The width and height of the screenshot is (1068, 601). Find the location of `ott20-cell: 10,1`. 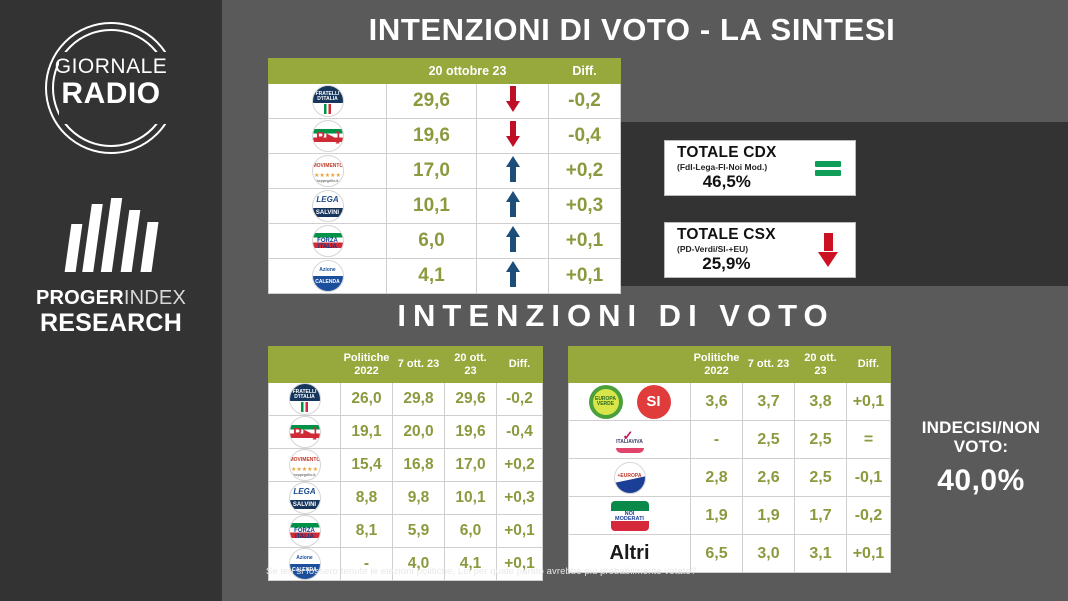

ott20-cell: 10,1 is located at coordinates (470, 498).